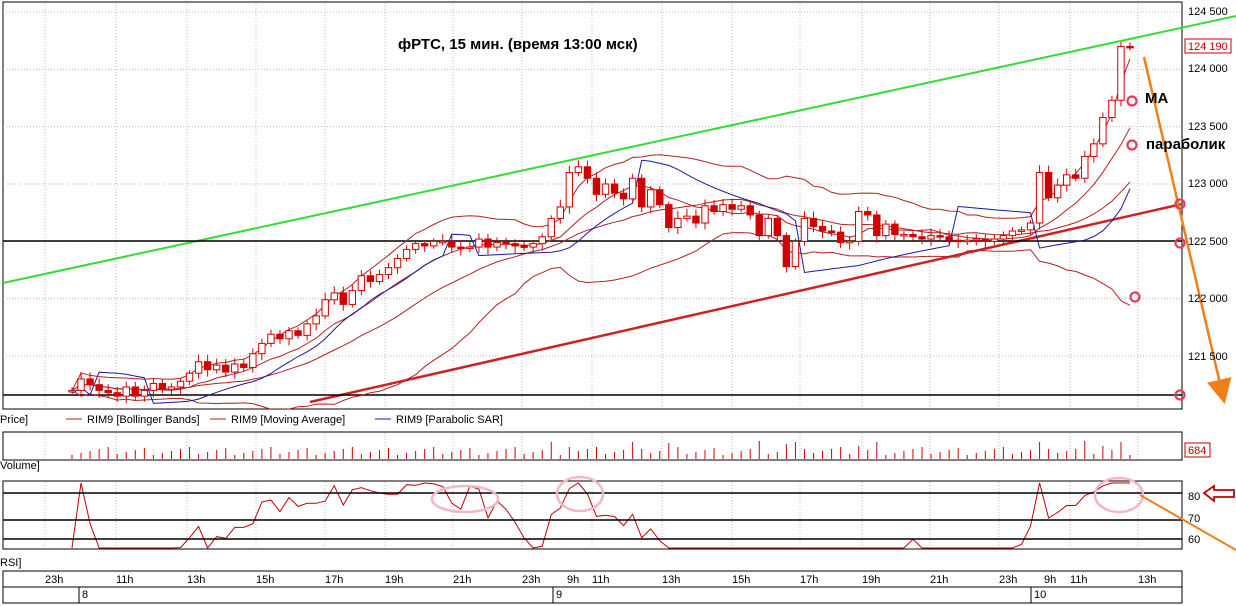  What do you see at coordinates (1208, 47) in the screenshot?
I see `last-price-label: 124 190` at bounding box center [1208, 47].